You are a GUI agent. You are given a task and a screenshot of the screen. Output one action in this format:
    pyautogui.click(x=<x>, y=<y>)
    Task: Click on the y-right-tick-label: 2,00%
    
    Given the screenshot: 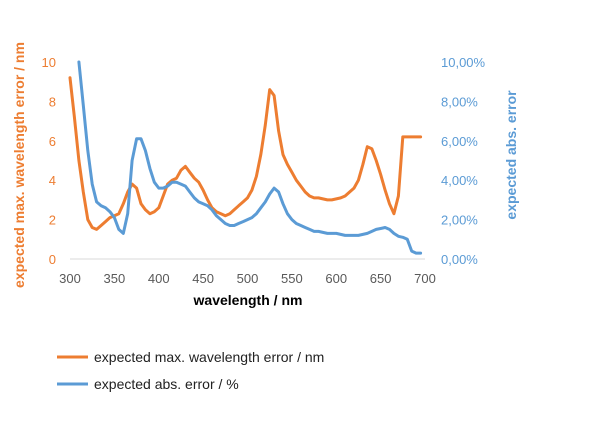 What is the action you would take?
    pyautogui.click(x=459, y=220)
    